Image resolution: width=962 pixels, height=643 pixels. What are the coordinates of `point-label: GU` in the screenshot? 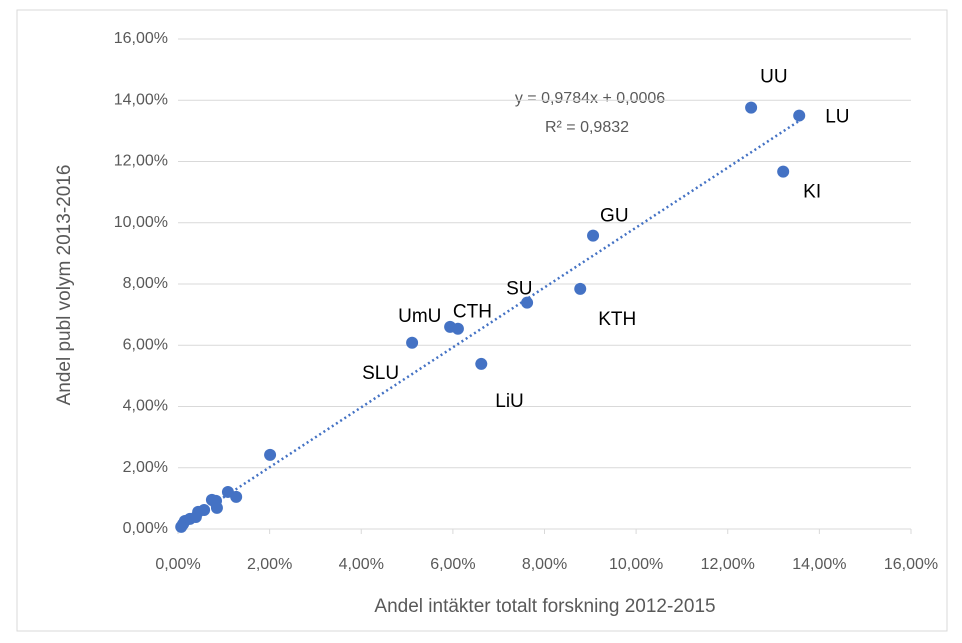 It's located at (614, 216).